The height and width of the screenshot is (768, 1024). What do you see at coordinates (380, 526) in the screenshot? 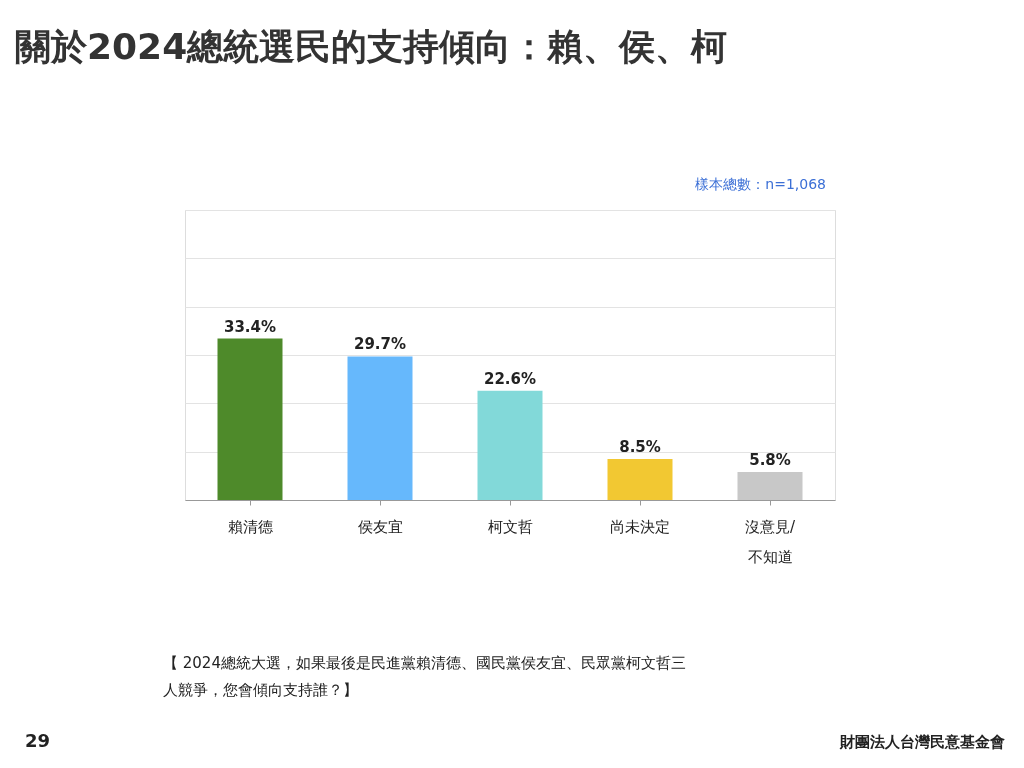
I see `x-tick-label: 侯友宜` at bounding box center [380, 526].